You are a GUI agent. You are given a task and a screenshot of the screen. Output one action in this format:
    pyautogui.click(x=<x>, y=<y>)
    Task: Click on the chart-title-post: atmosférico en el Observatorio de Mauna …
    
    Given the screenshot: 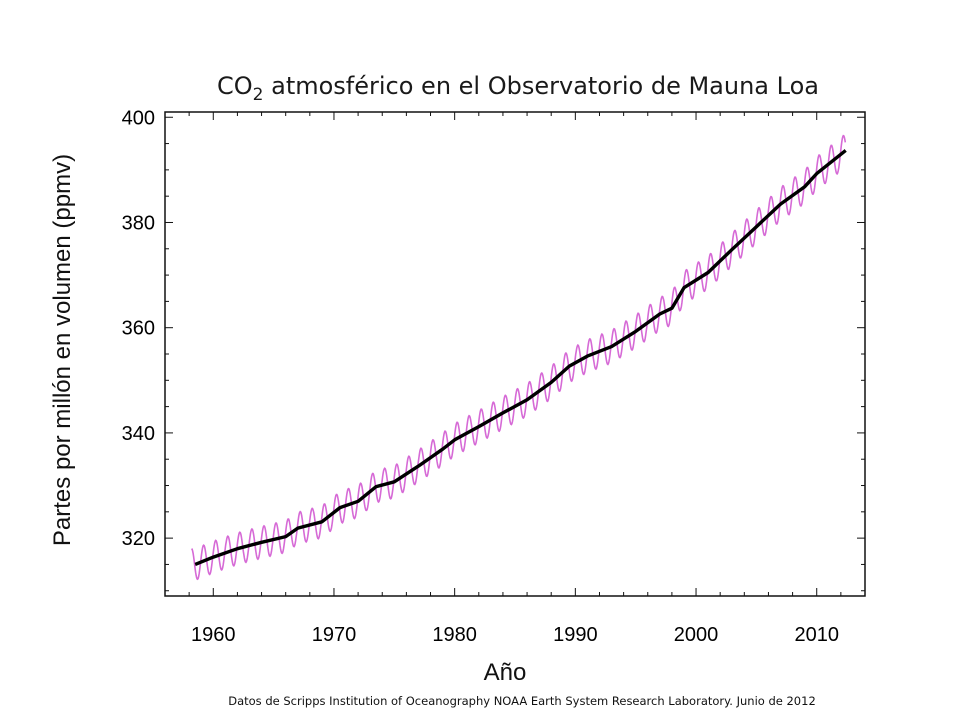 What is the action you would take?
    pyautogui.click(x=541, y=86)
    